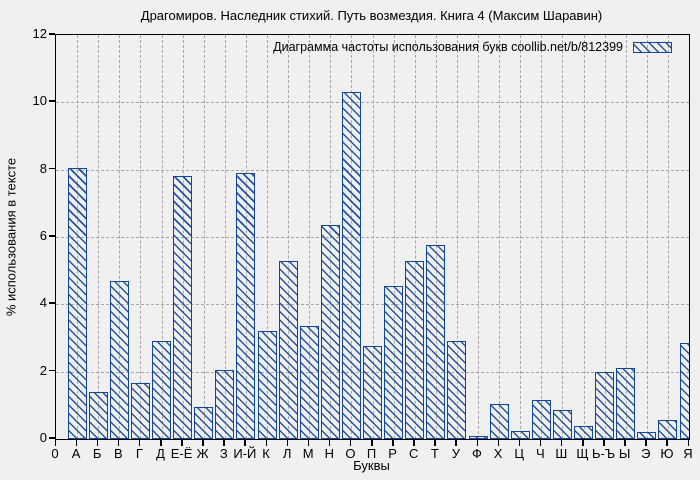 The height and width of the screenshot is (480, 700). Describe the element at coordinates (43, 235) in the screenshot. I see `y-tick-label: 6` at that location.